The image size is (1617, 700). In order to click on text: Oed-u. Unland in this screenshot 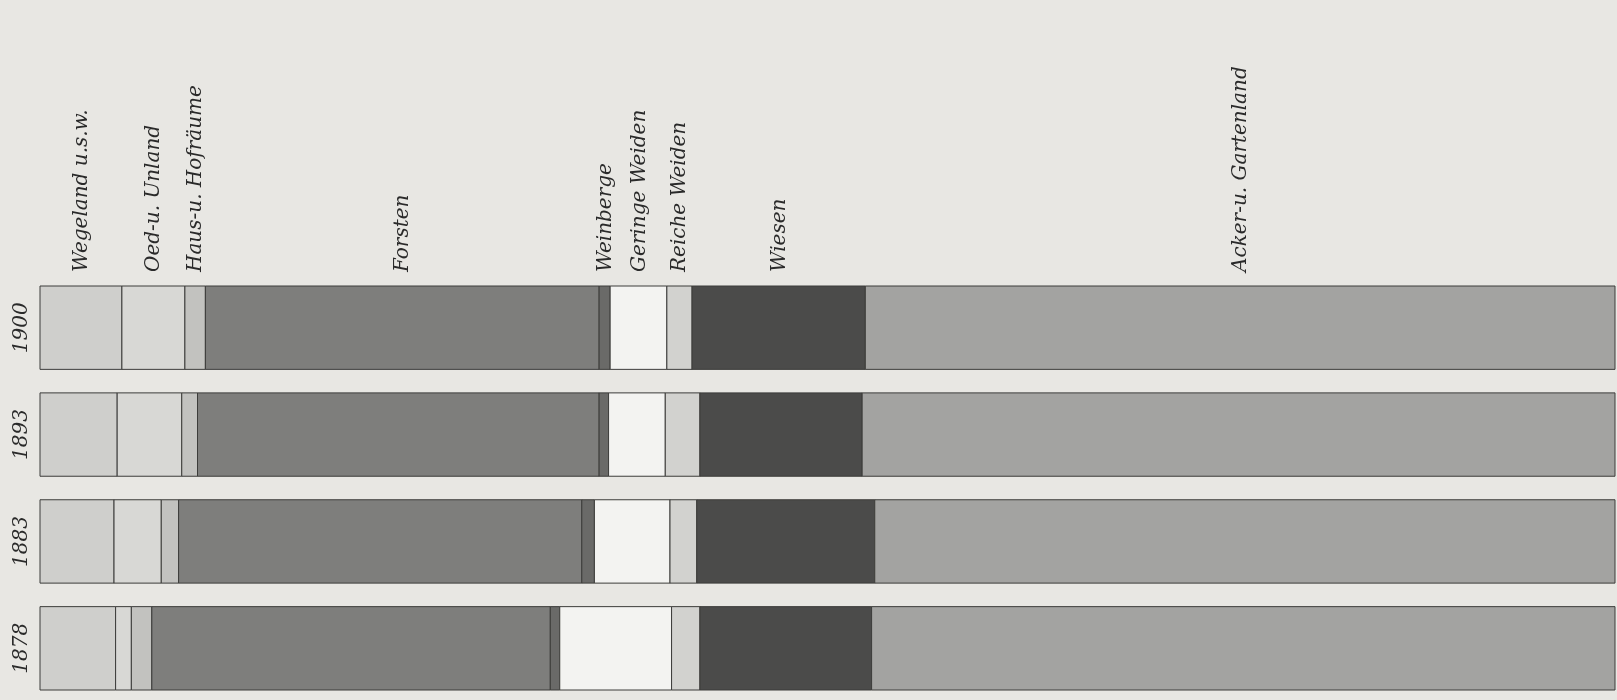, I will do `click(152, 198)`.